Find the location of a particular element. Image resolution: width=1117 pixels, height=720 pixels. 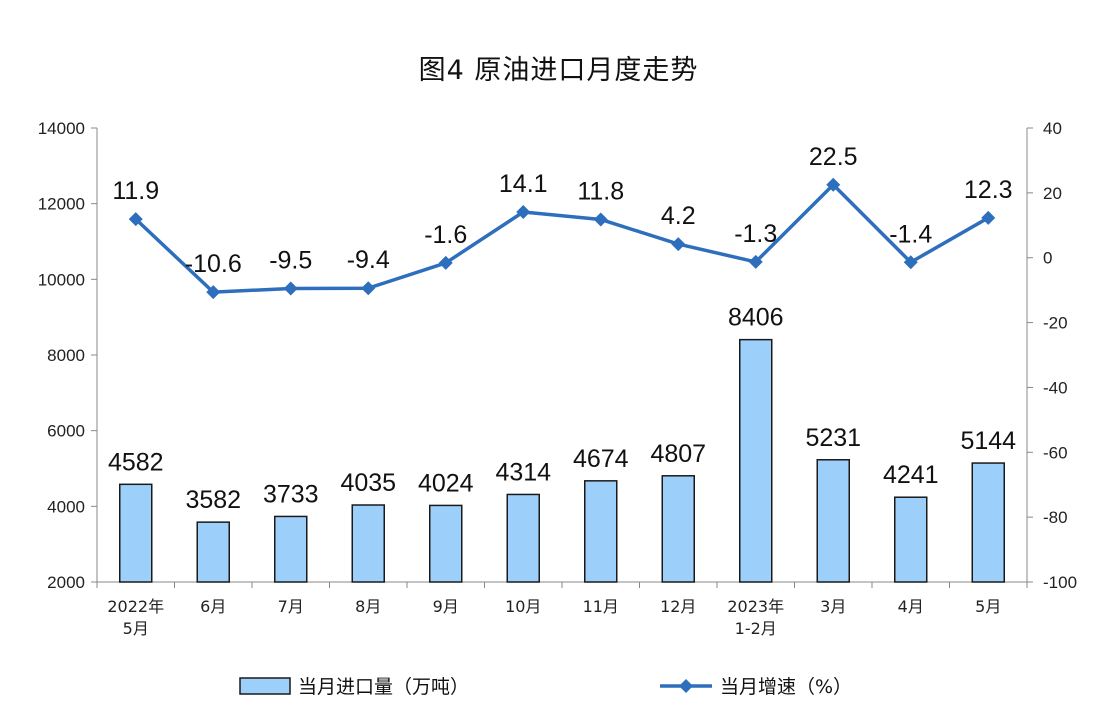

line-data-label: -10.6 is located at coordinates (213, 264).